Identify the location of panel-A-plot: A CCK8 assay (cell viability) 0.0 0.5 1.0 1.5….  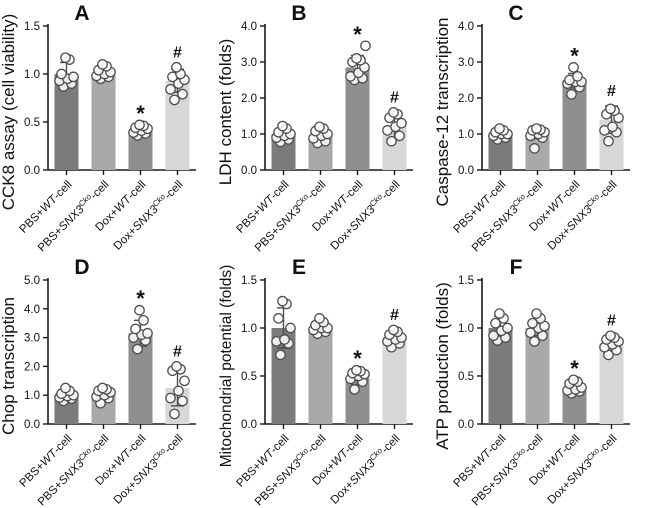
(98, 128).